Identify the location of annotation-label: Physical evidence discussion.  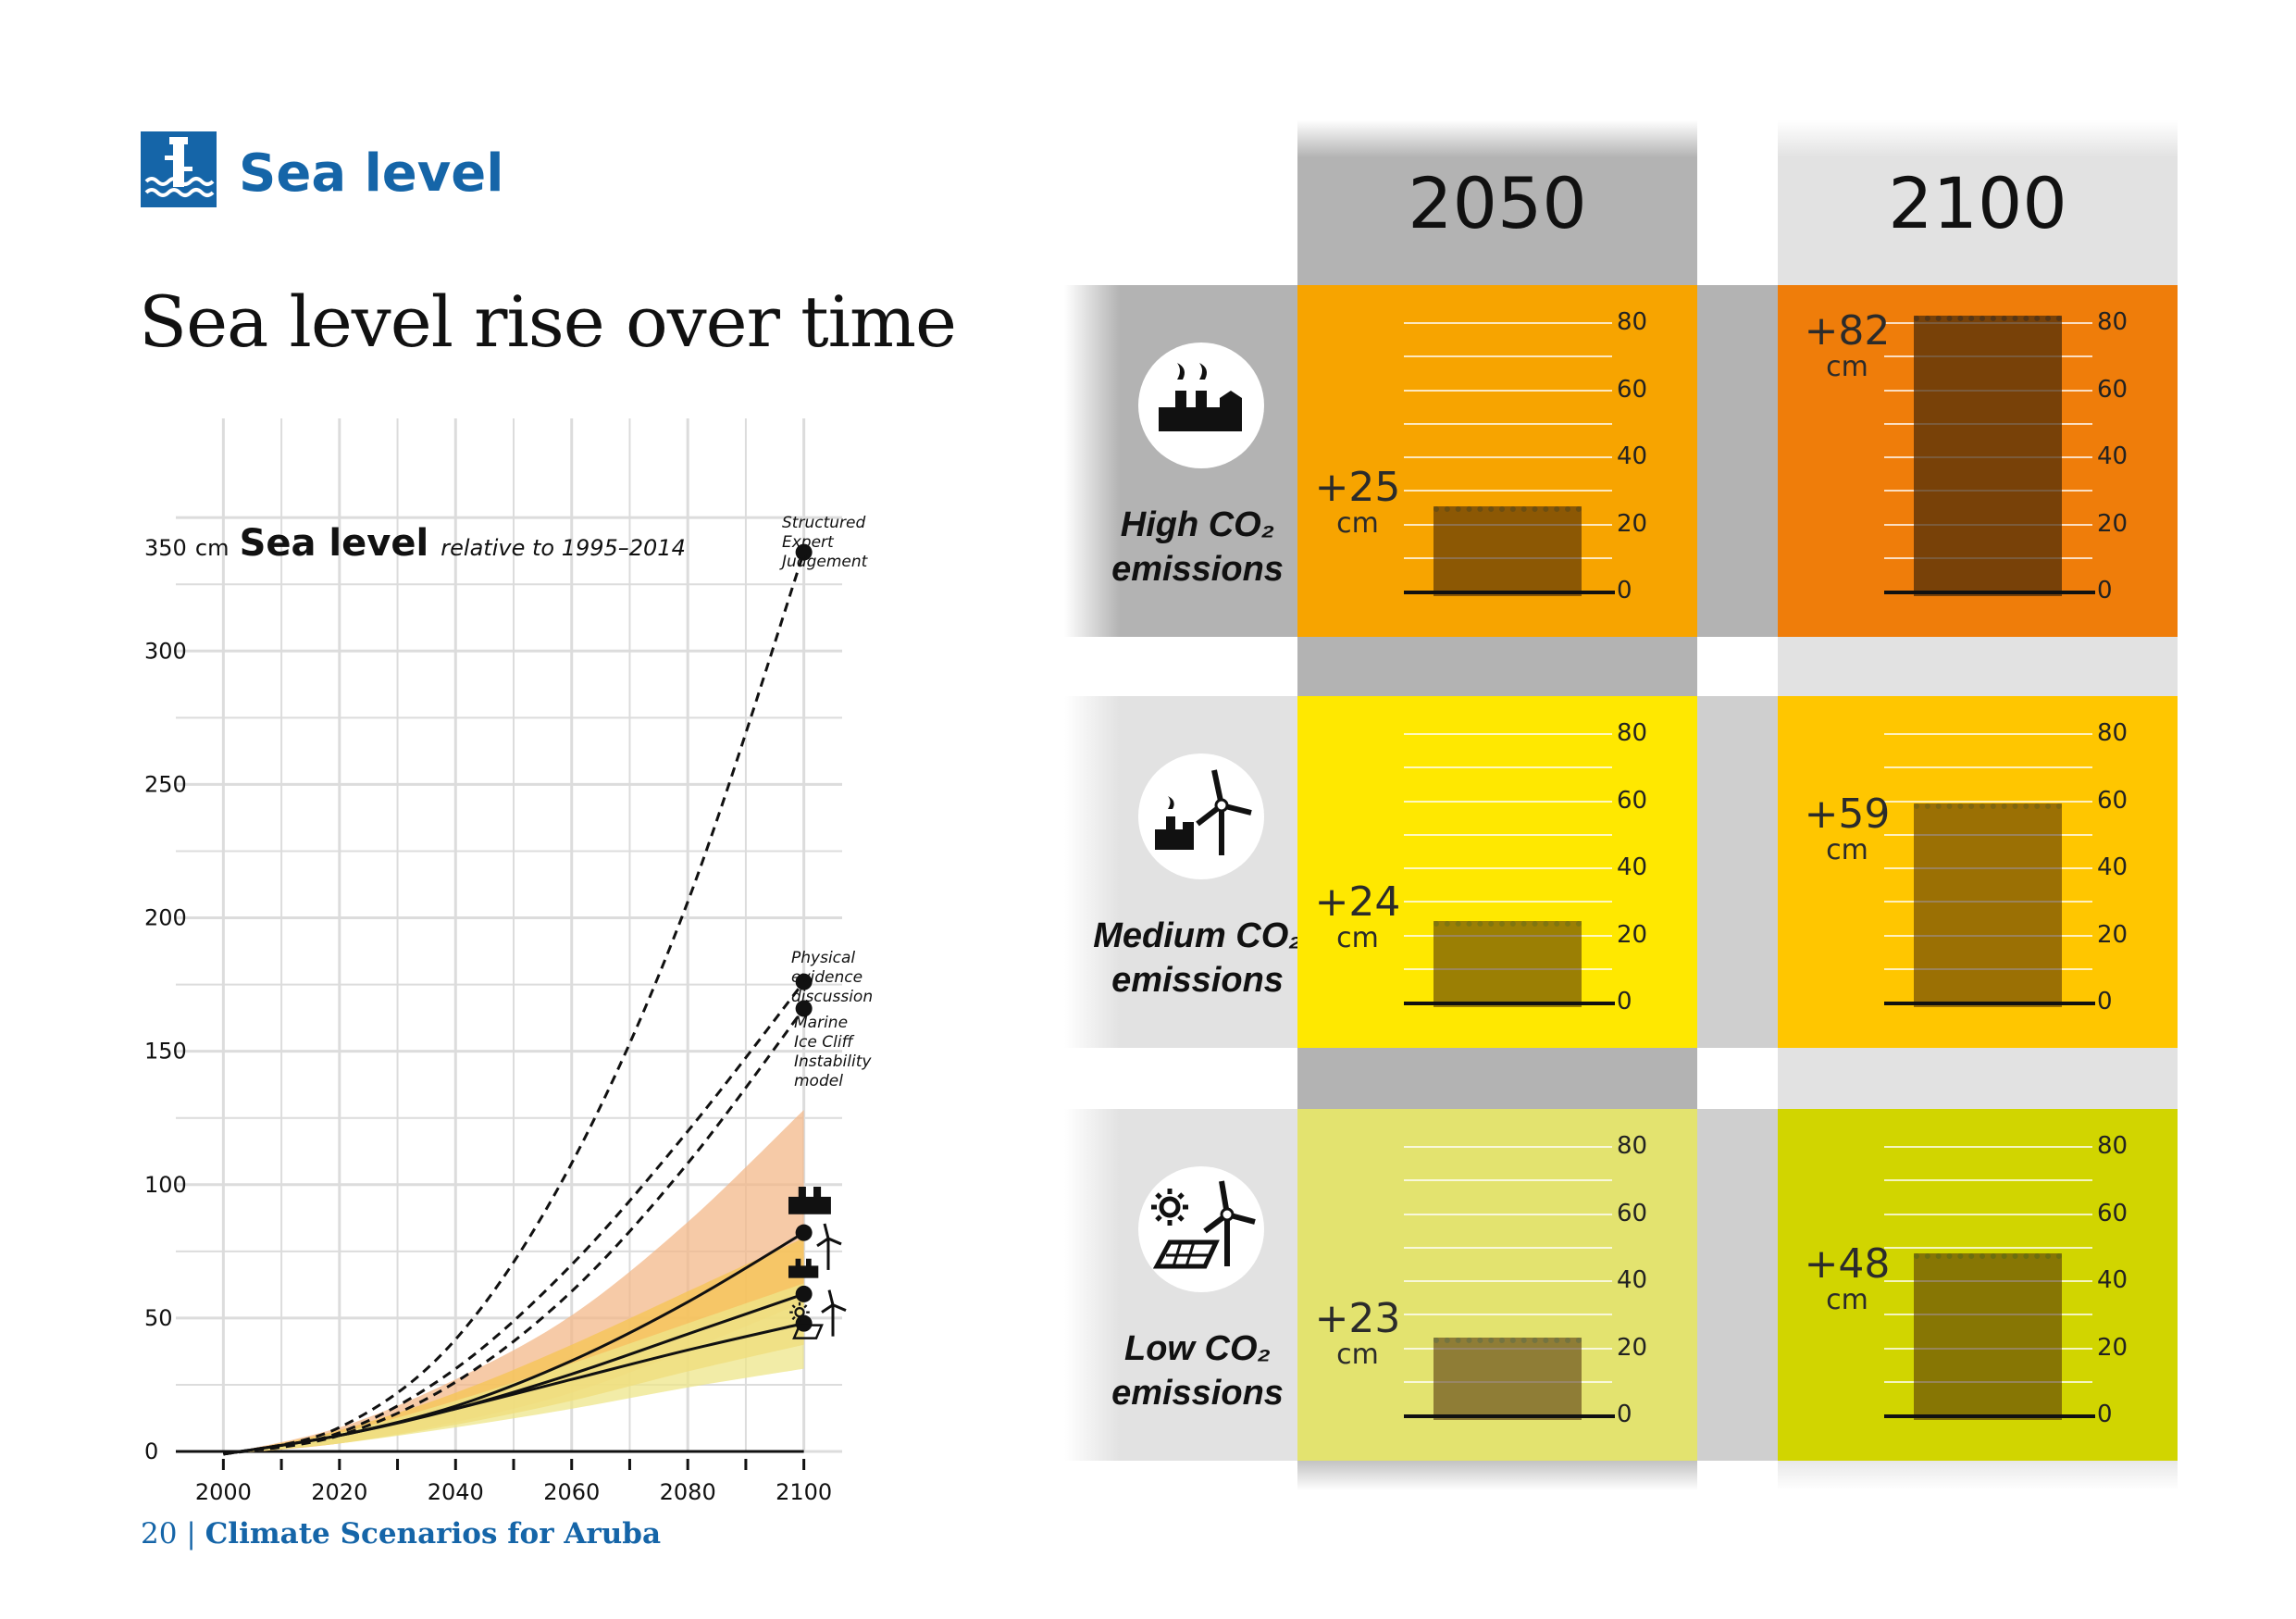
(832, 978).